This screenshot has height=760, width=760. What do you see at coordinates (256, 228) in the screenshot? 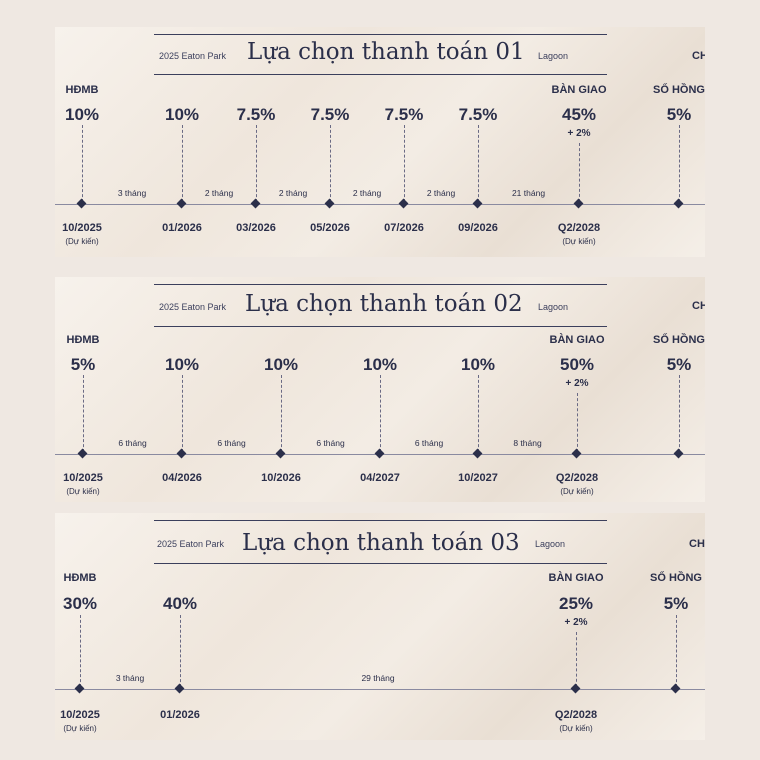
I see `milestone-date: 03/2026` at bounding box center [256, 228].